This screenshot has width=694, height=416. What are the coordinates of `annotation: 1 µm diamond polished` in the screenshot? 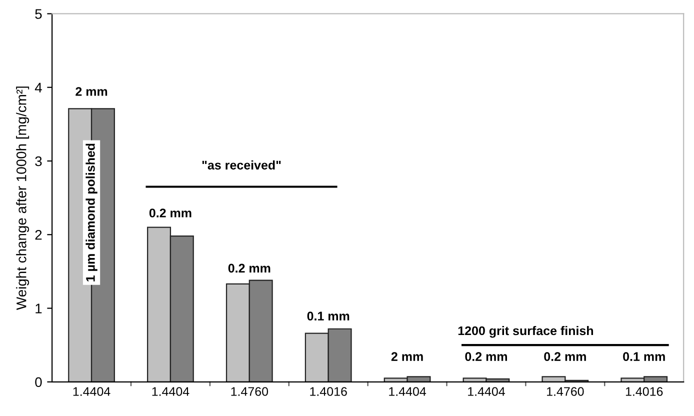 It's located at (92, 213).